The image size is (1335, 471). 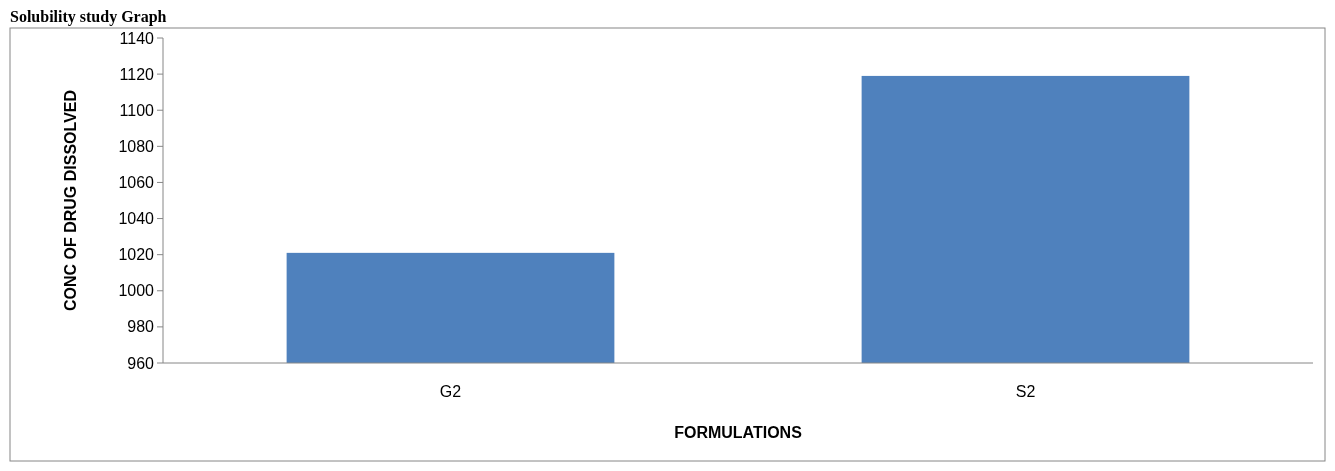 I want to click on y-tick-label: 1120, so click(x=137, y=74).